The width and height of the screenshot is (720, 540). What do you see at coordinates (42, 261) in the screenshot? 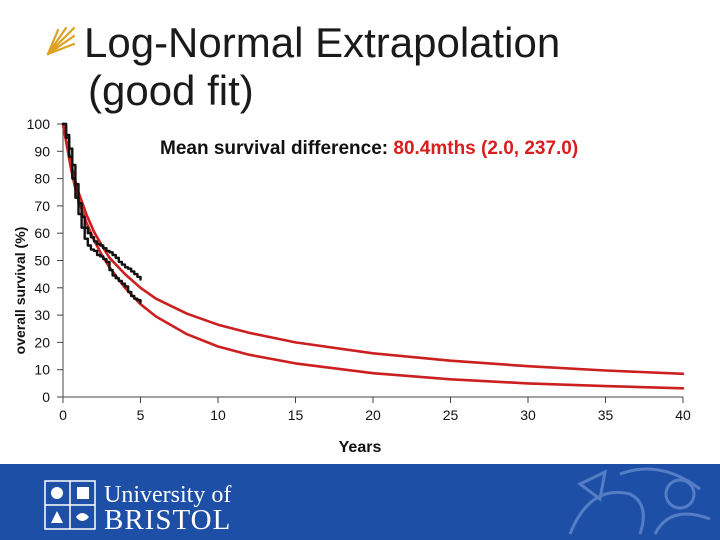
I see `y-tick-label: 50` at bounding box center [42, 261].